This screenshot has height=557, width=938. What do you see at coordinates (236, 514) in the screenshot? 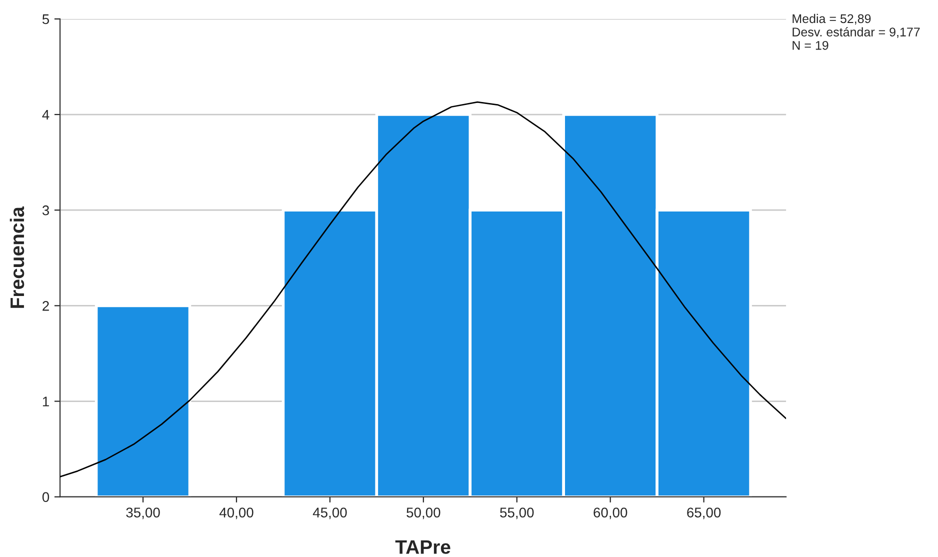
I see `x-tick-label: 40,00` at bounding box center [236, 514].